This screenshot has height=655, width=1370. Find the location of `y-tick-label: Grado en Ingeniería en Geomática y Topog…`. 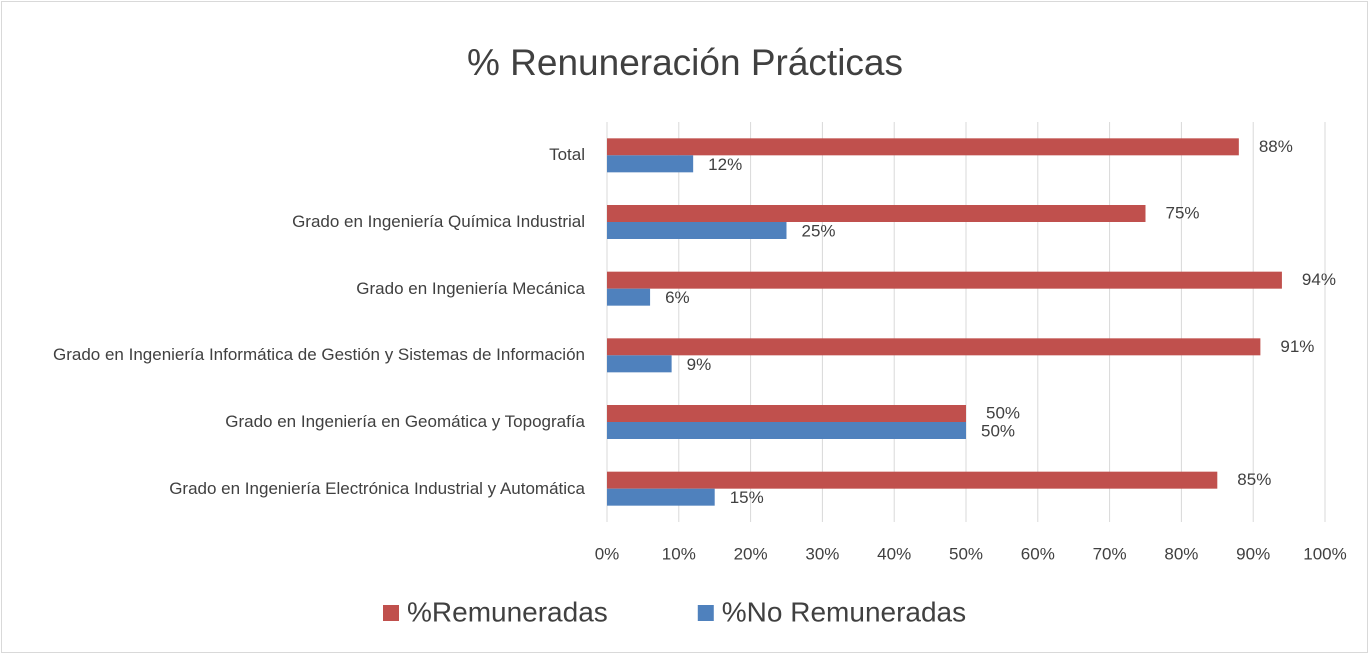

y-tick-label: Grado en Ingeniería en Geomática y Topog… is located at coordinates (405, 421).